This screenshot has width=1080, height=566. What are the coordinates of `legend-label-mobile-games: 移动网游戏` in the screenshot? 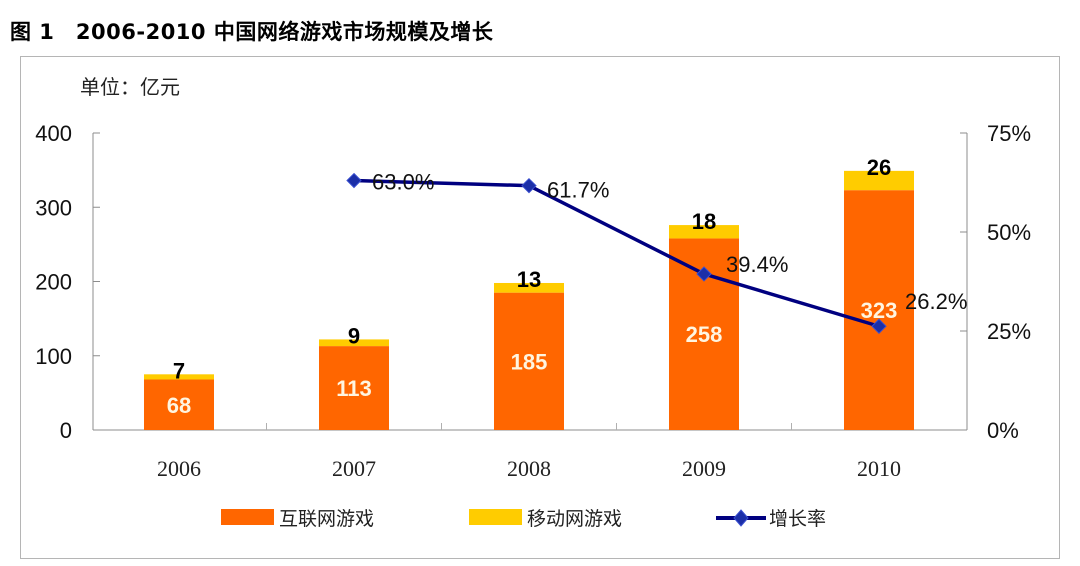 It's located at (574, 519).